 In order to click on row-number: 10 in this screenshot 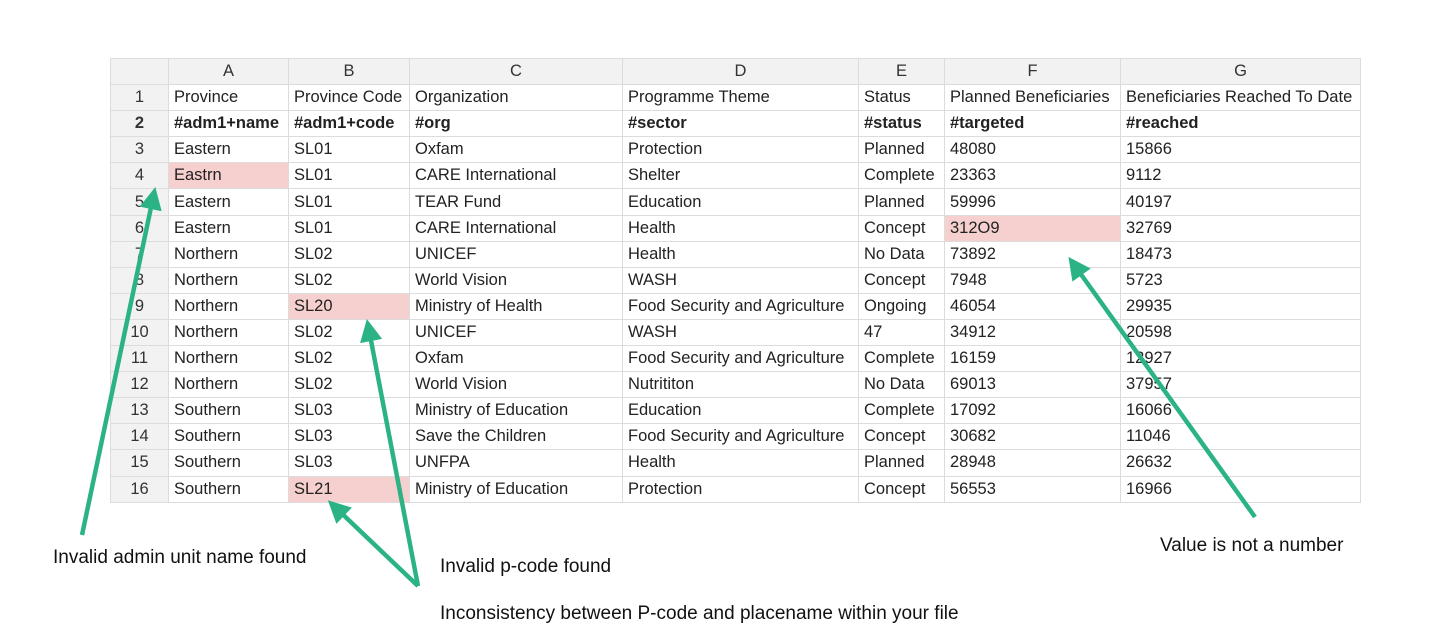, I will do `click(139, 332)`.